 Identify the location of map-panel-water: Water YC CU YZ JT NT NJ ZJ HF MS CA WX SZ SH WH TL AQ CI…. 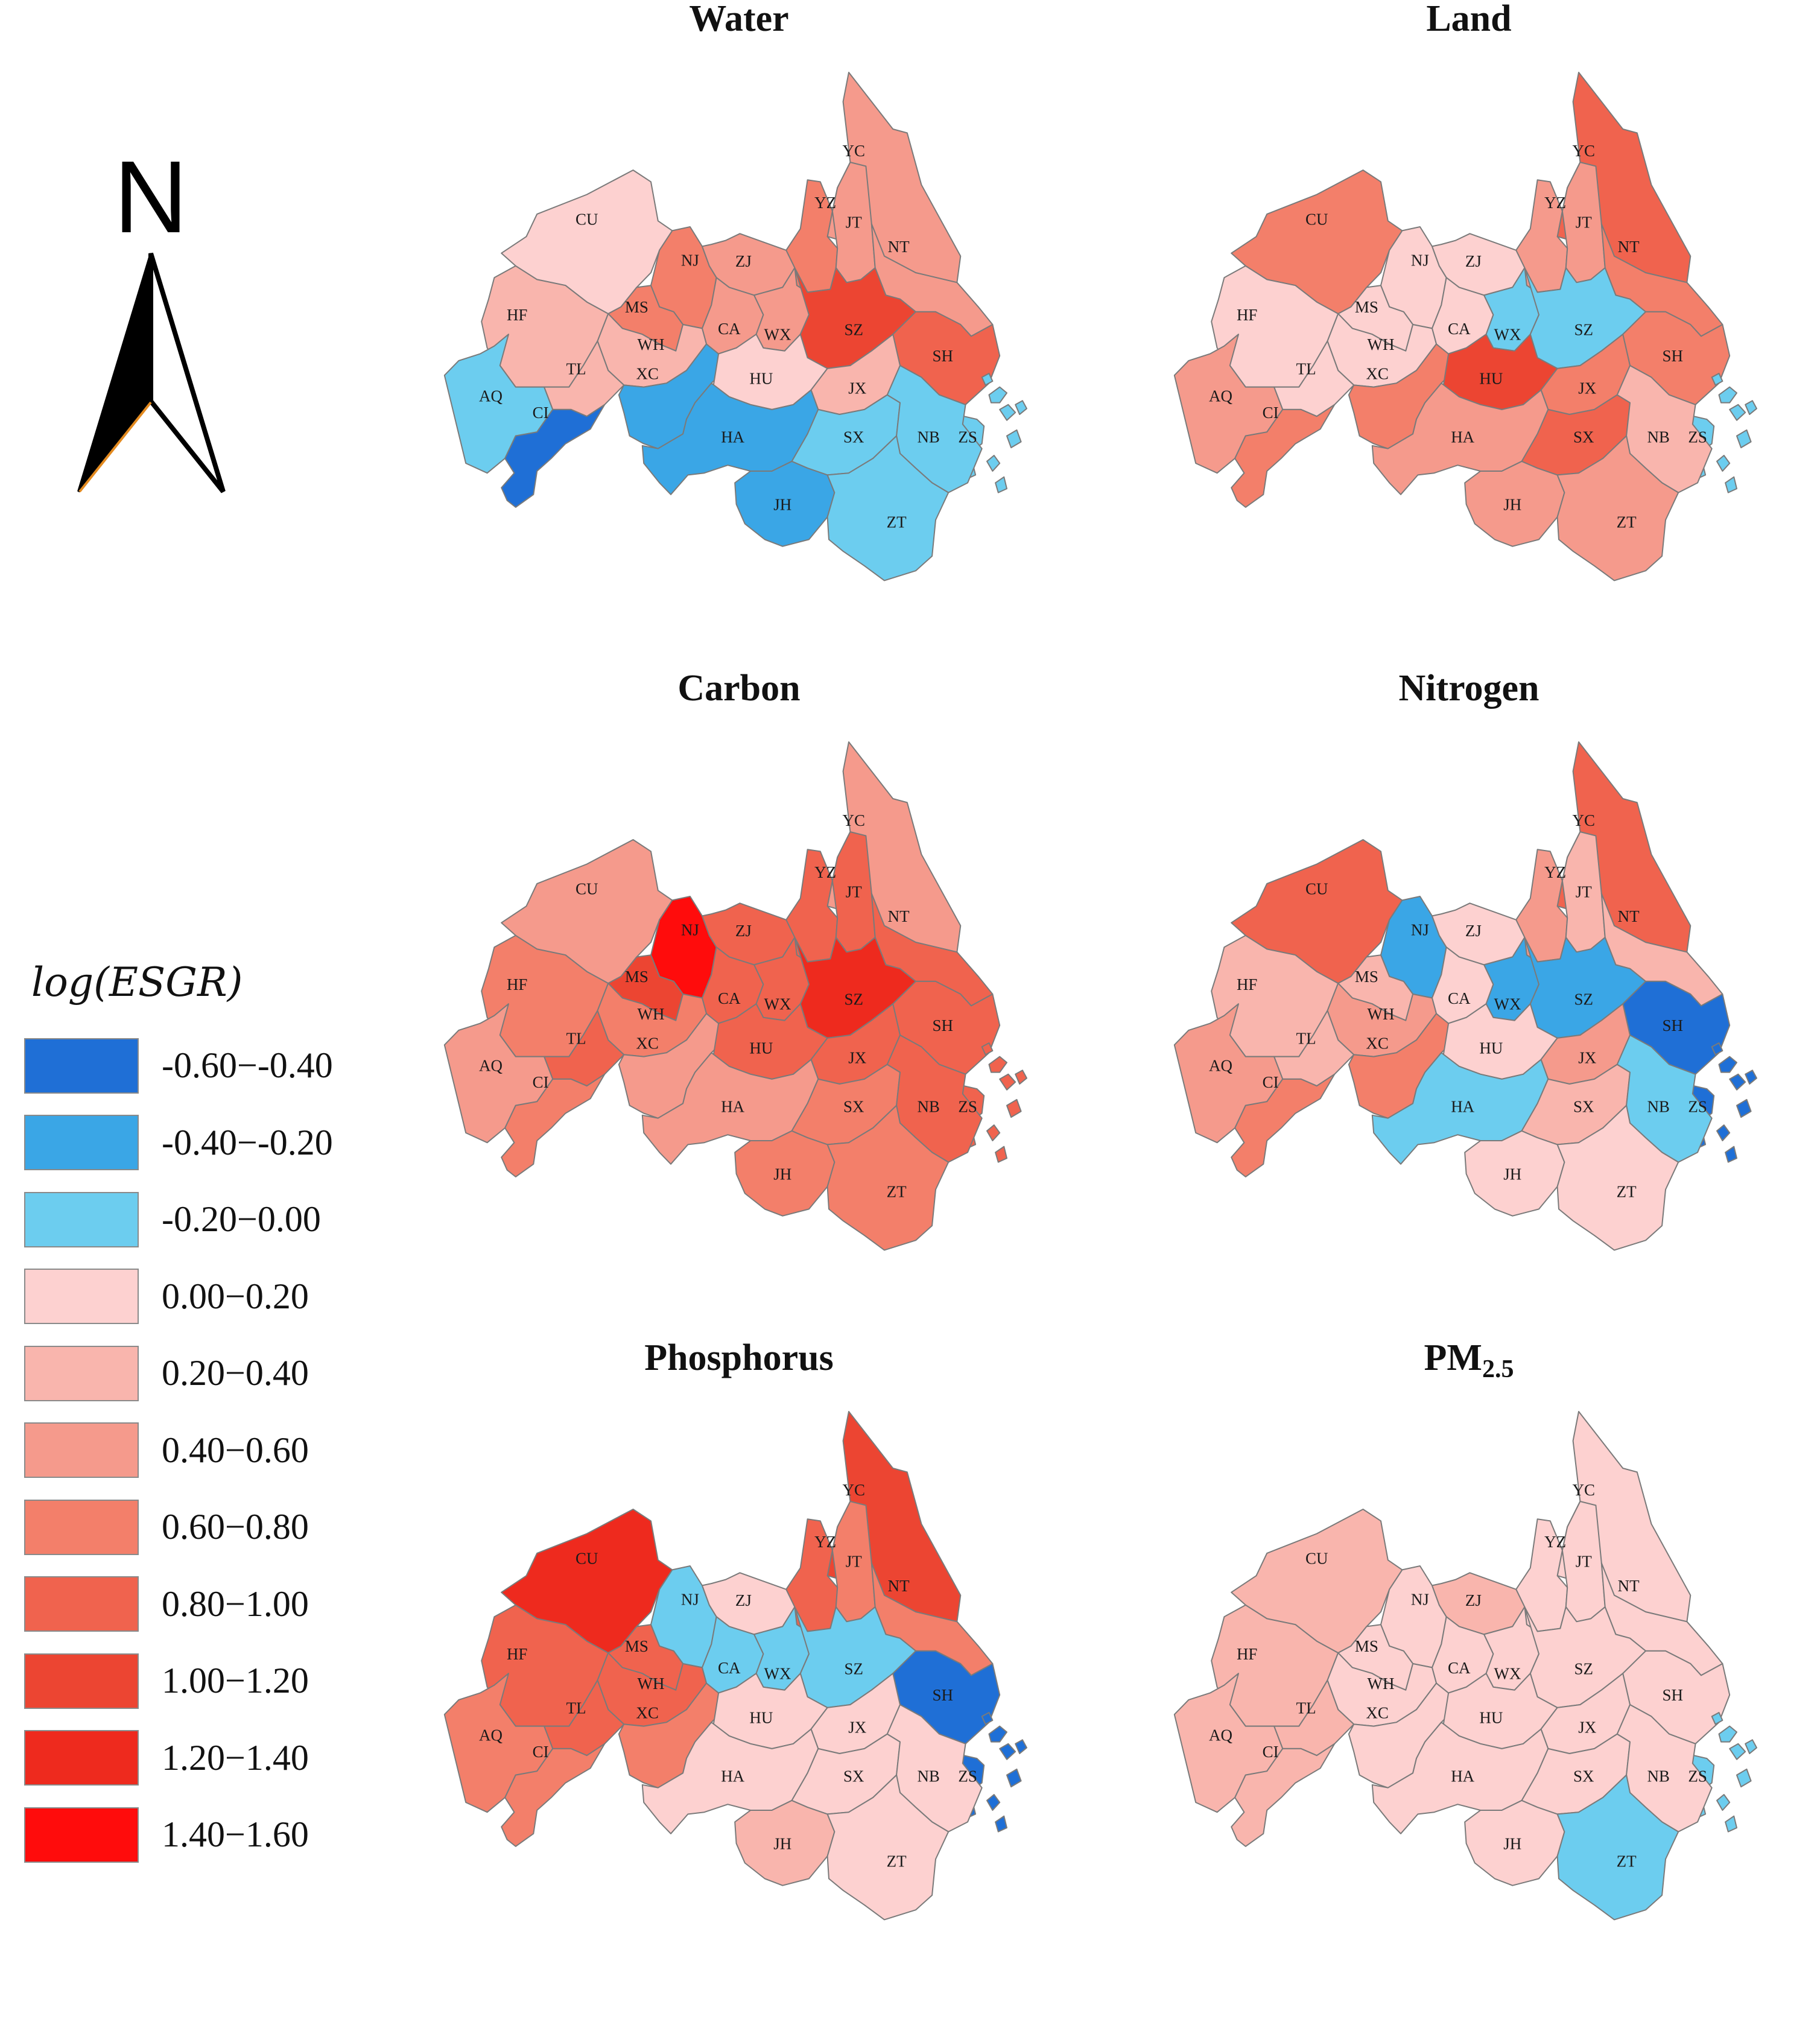
(739, 329).